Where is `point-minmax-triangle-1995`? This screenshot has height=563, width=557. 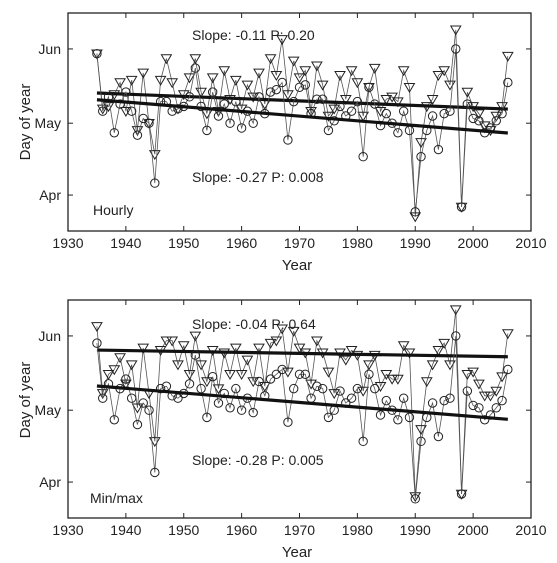 point-minmax-triangle-1995 is located at coordinates (444, 343).